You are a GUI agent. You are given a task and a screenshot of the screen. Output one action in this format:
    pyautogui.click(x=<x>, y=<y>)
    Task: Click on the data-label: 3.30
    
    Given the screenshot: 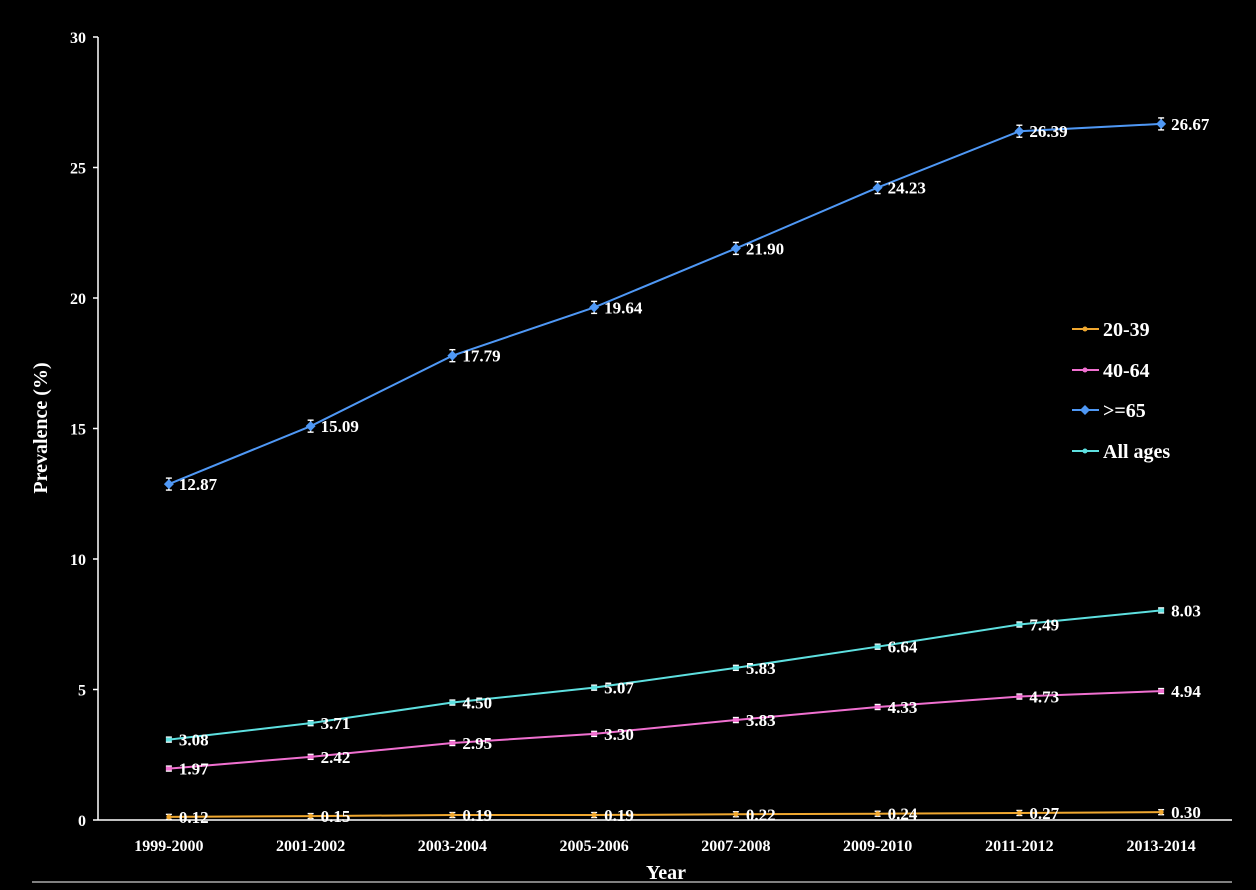 What is the action you would take?
    pyautogui.click(x=619, y=734)
    